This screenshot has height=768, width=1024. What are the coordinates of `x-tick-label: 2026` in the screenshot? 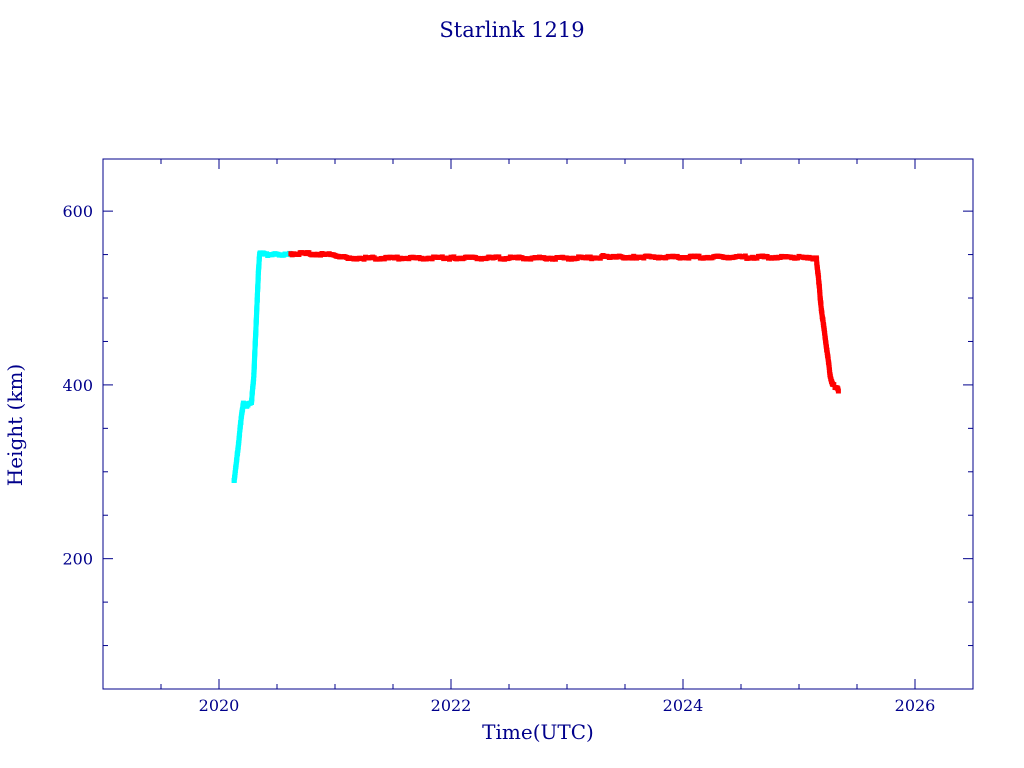 It's located at (915, 705).